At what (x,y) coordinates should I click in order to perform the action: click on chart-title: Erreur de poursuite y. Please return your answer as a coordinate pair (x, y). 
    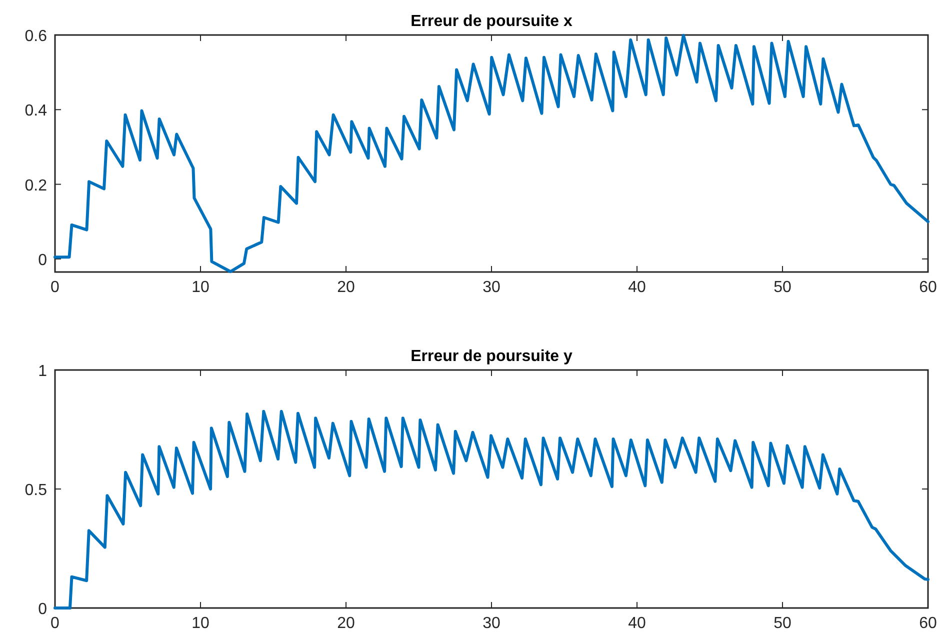
    Looking at the image, I should click on (491, 356).